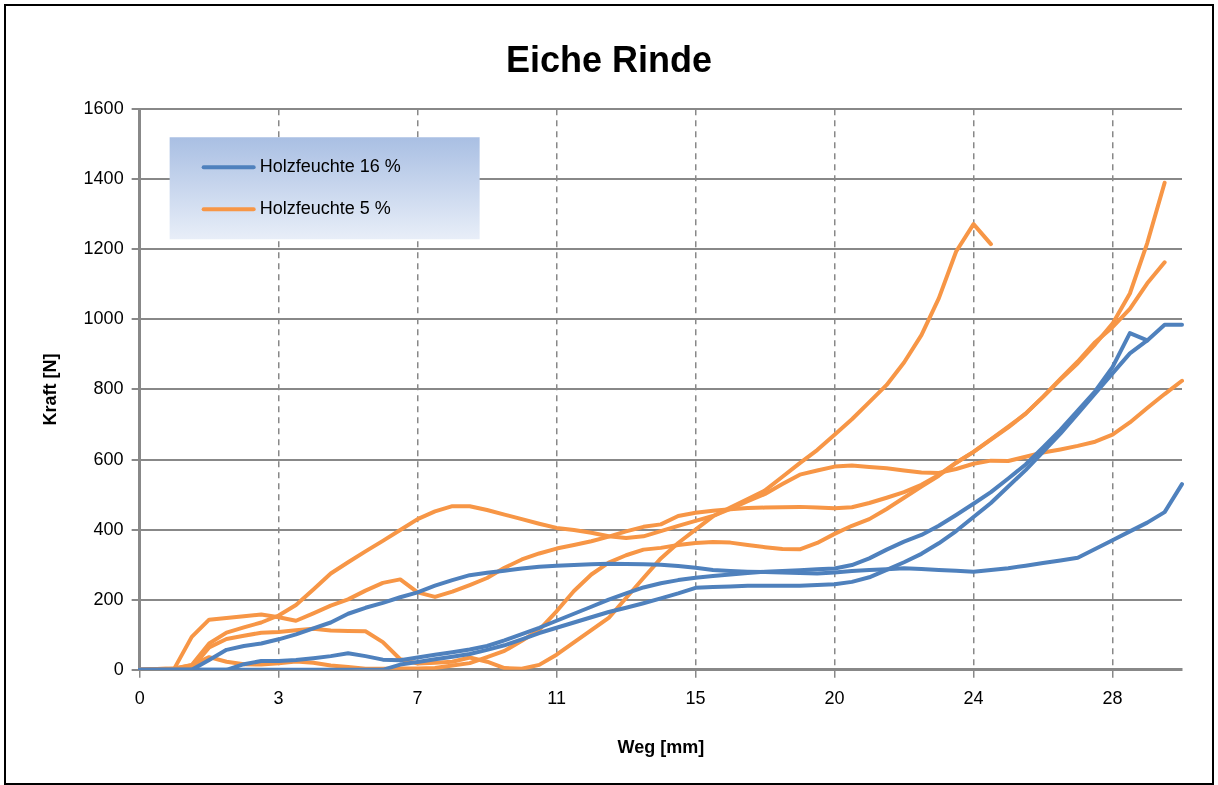  What do you see at coordinates (325, 208) in the screenshot?
I see `legend-label: Holzfeuchte 5 %` at bounding box center [325, 208].